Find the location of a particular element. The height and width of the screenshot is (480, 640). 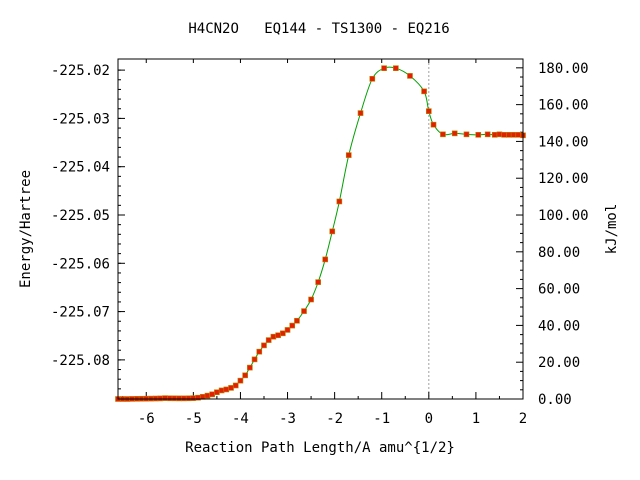

x-tick-label: -5 is located at coordinates (193, 419).